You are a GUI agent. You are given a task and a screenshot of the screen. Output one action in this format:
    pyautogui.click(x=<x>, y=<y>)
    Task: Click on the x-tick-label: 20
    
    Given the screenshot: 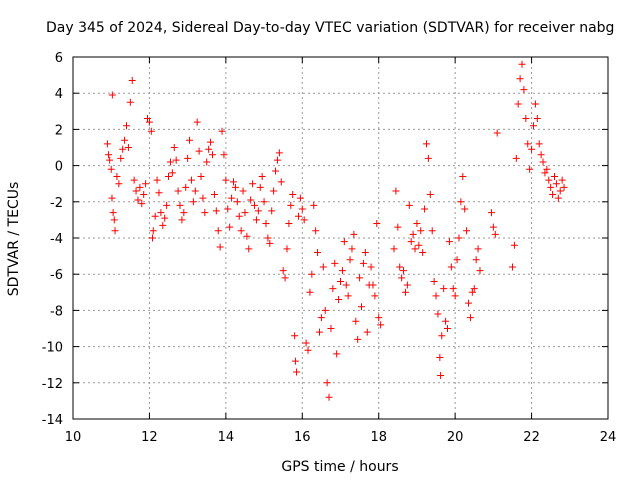 What is the action you would take?
    pyautogui.click(x=455, y=437)
    